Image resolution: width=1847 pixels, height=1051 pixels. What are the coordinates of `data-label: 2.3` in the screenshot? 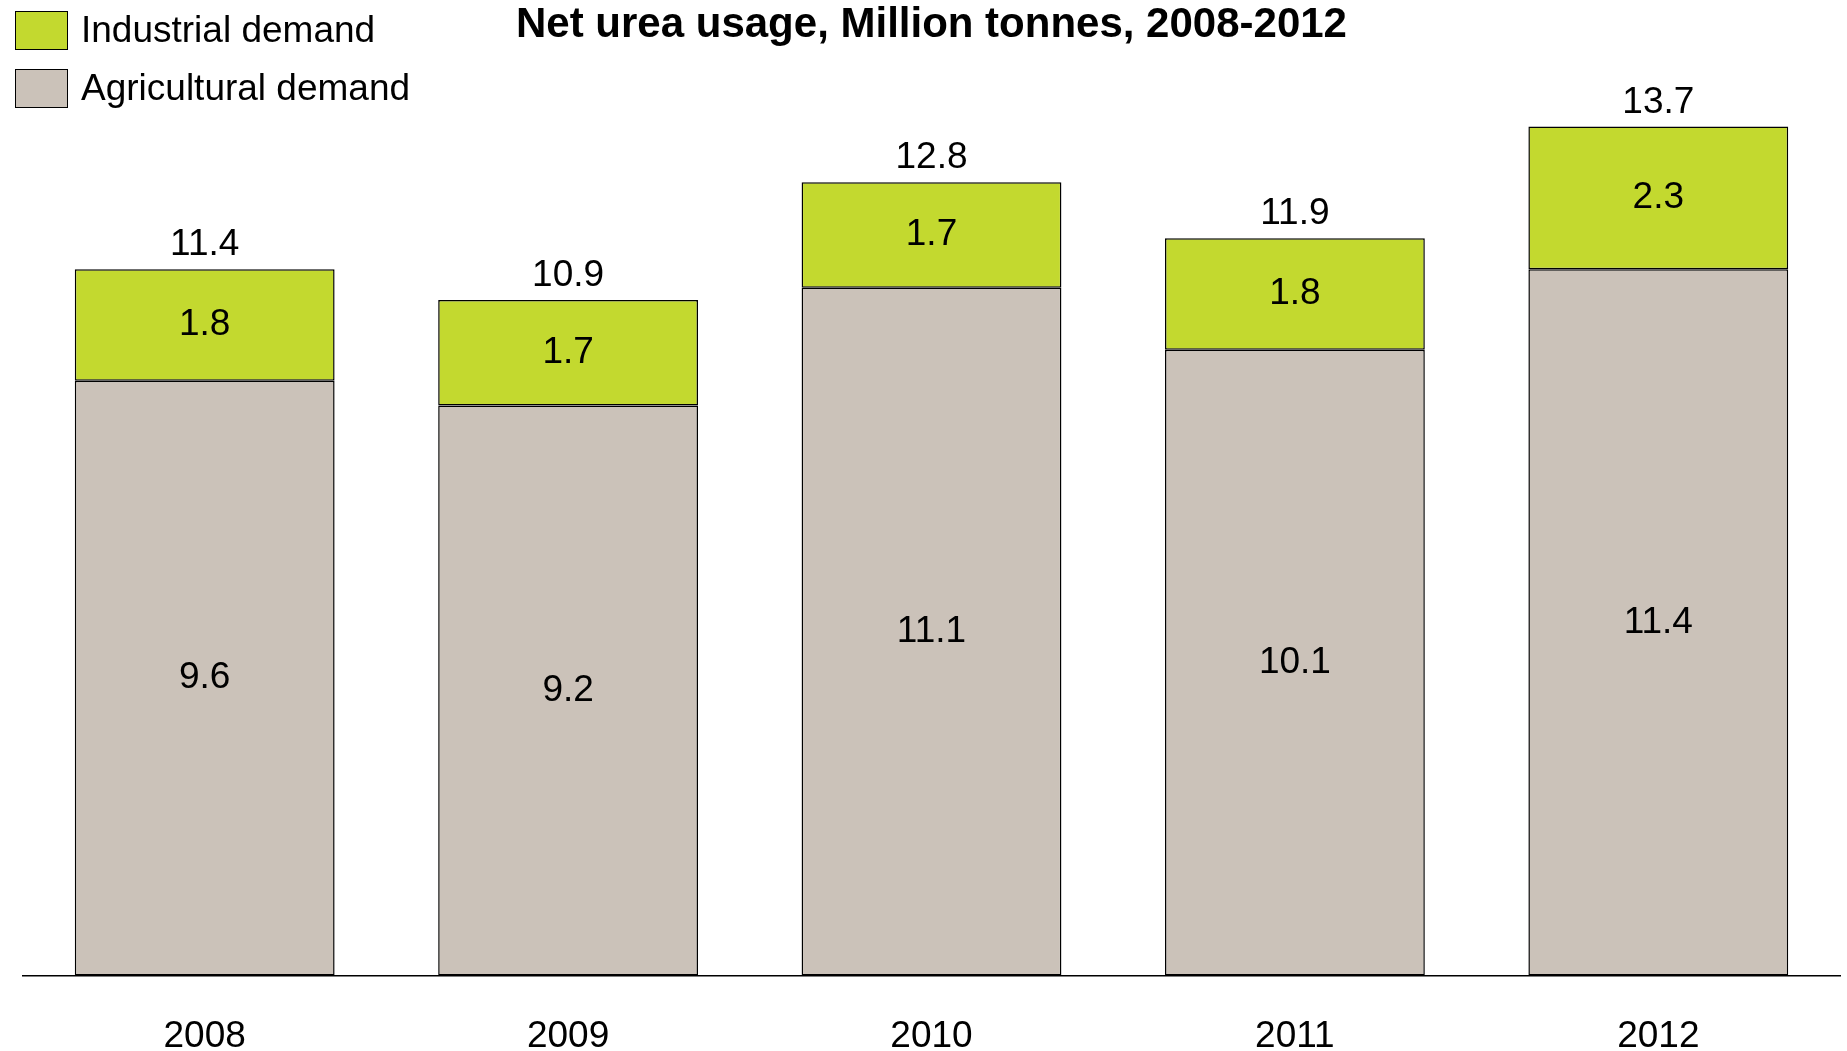 It's located at (1658, 196).